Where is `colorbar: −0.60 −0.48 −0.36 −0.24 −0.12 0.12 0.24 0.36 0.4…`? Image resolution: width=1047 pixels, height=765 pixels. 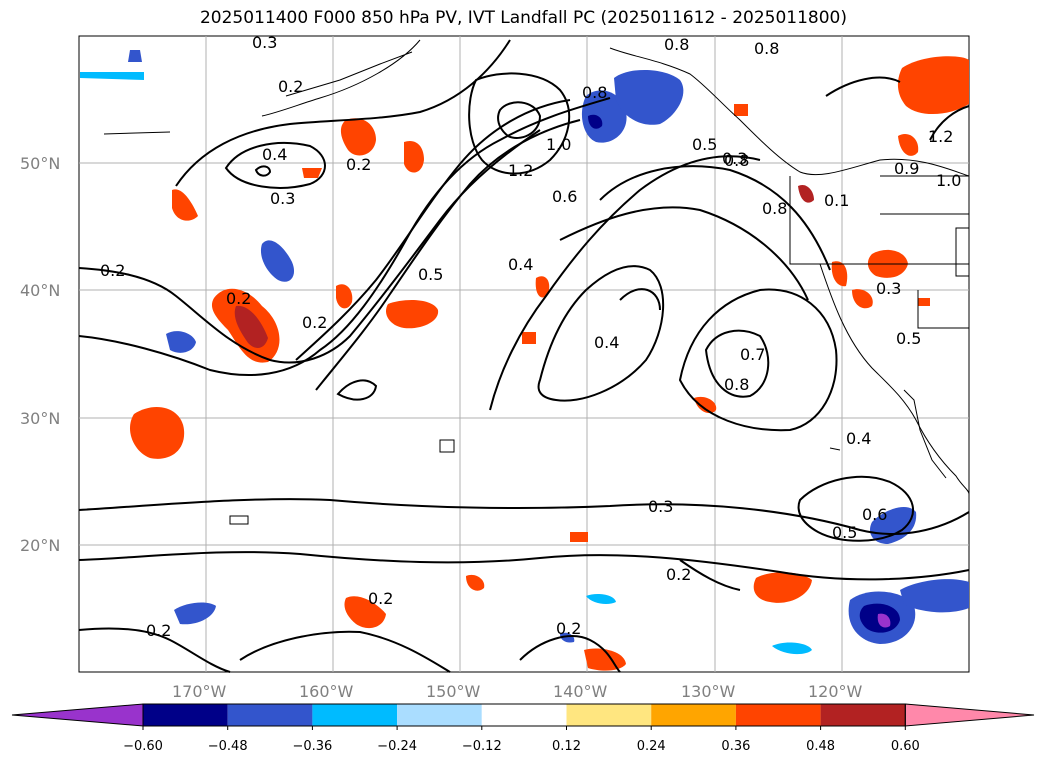
colorbar: −0.60 −0.48 −0.36 −0.24 −0.12 0.12 0.24 0.36 0.4… is located at coordinates (523, 728).